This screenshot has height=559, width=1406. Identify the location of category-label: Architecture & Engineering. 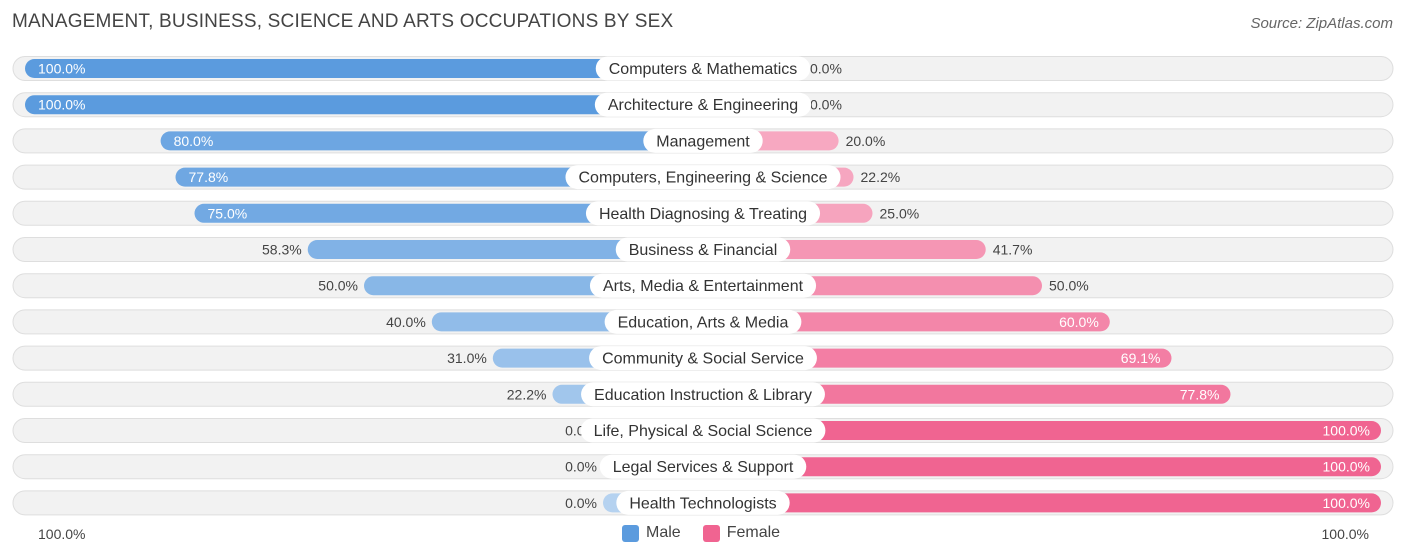
(703, 105).